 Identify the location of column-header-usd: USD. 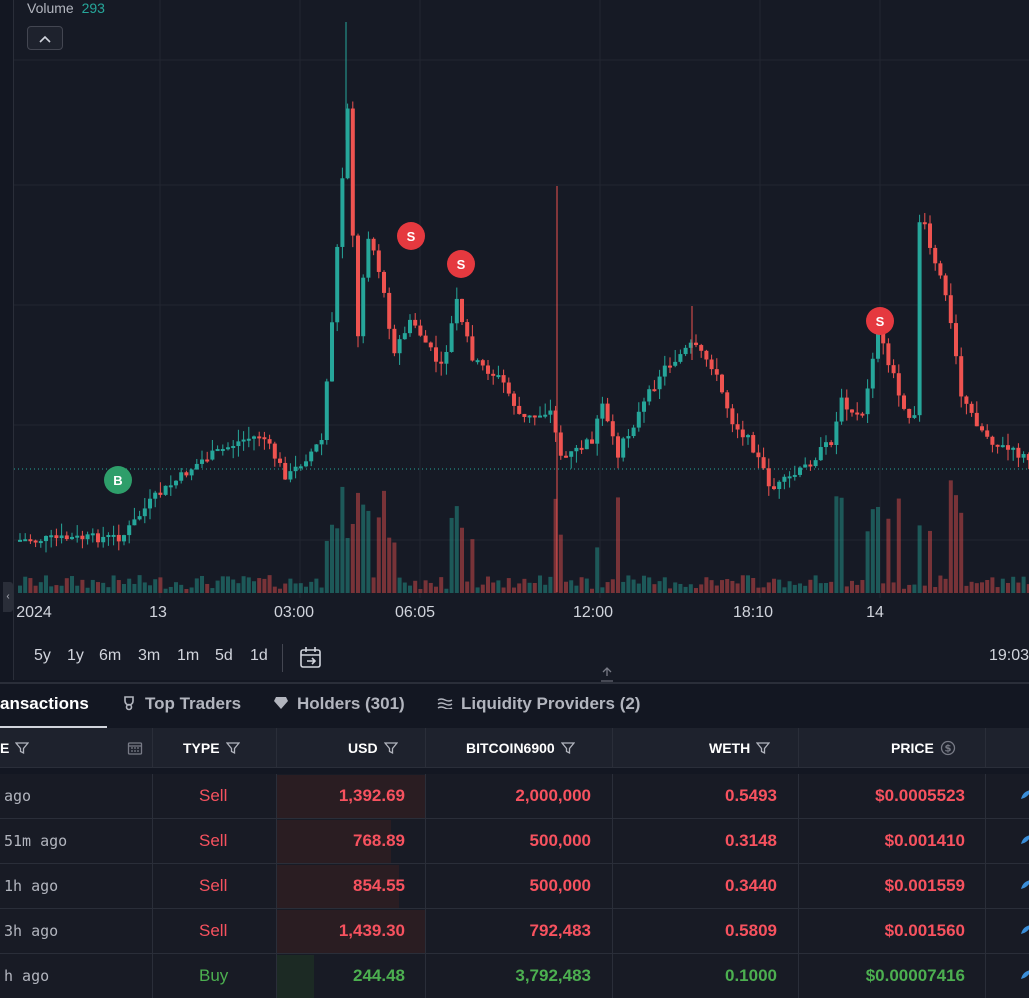
(373, 748).